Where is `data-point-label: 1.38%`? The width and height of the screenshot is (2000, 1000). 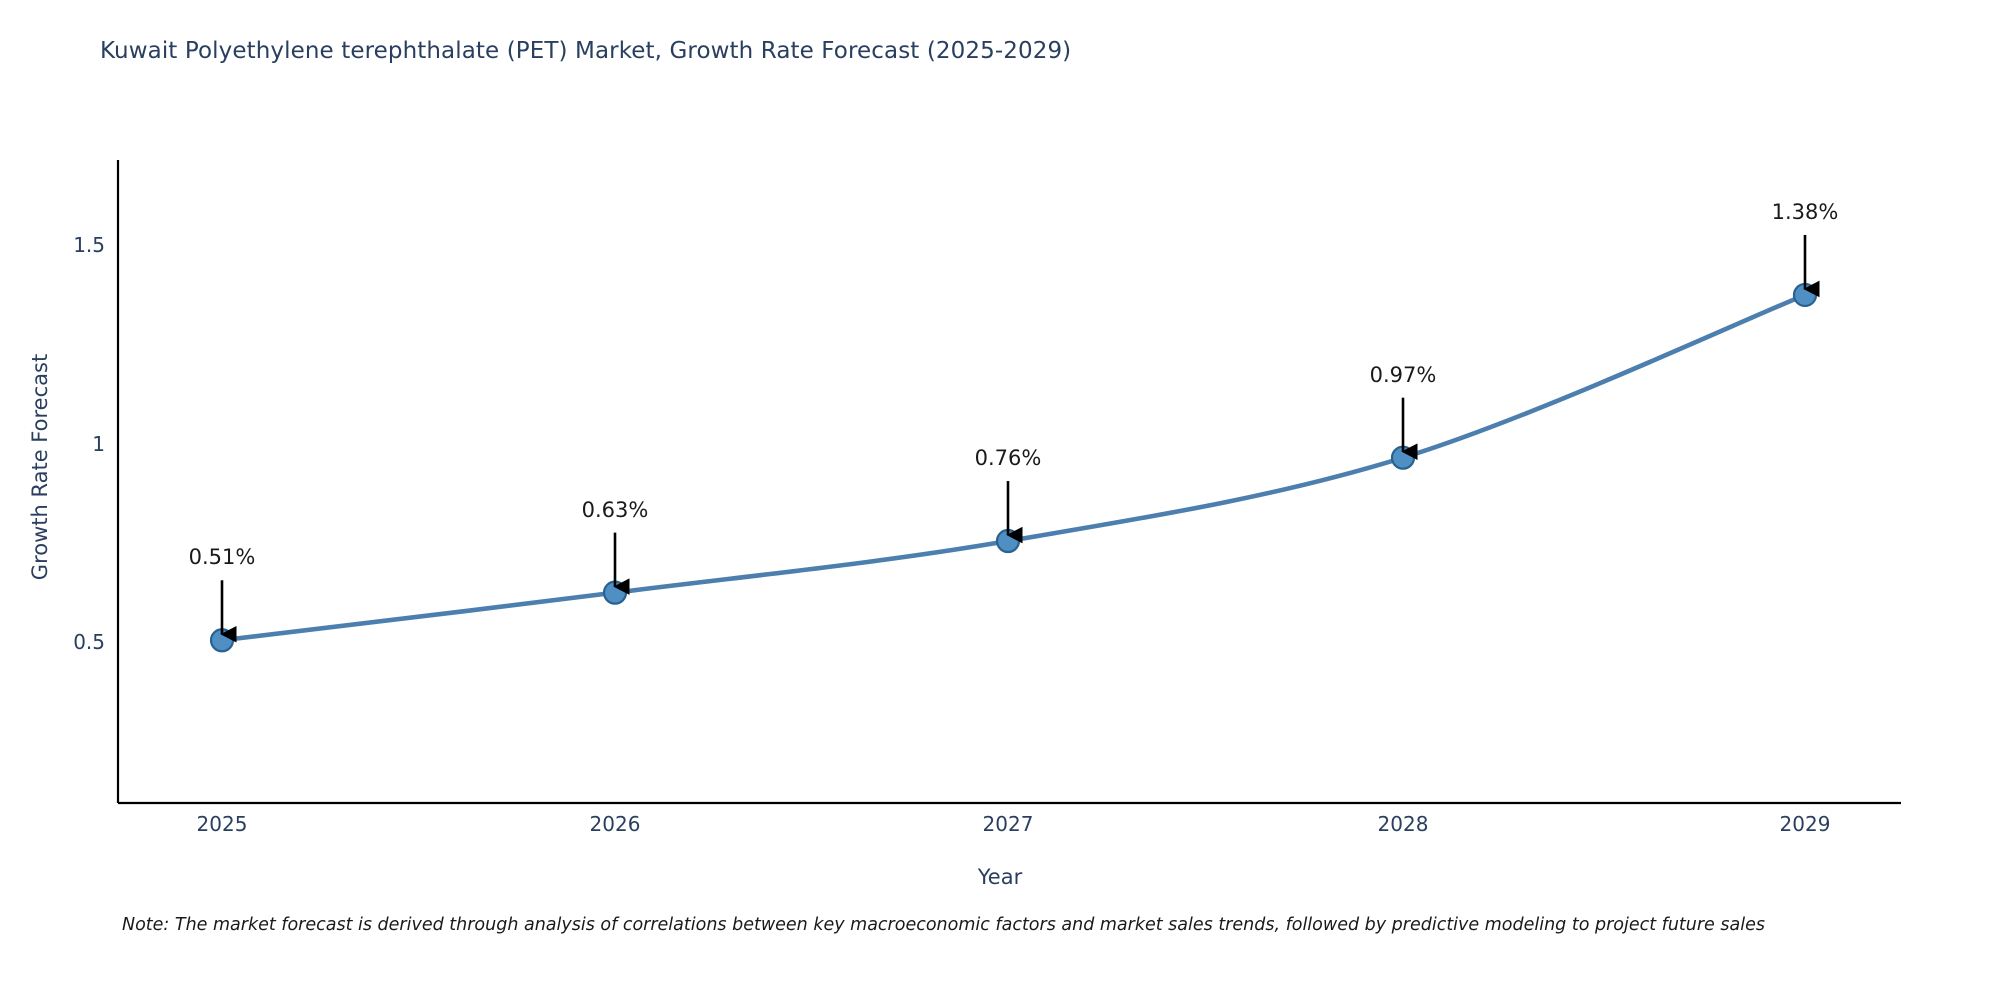
data-point-label: 1.38% is located at coordinates (1805, 211).